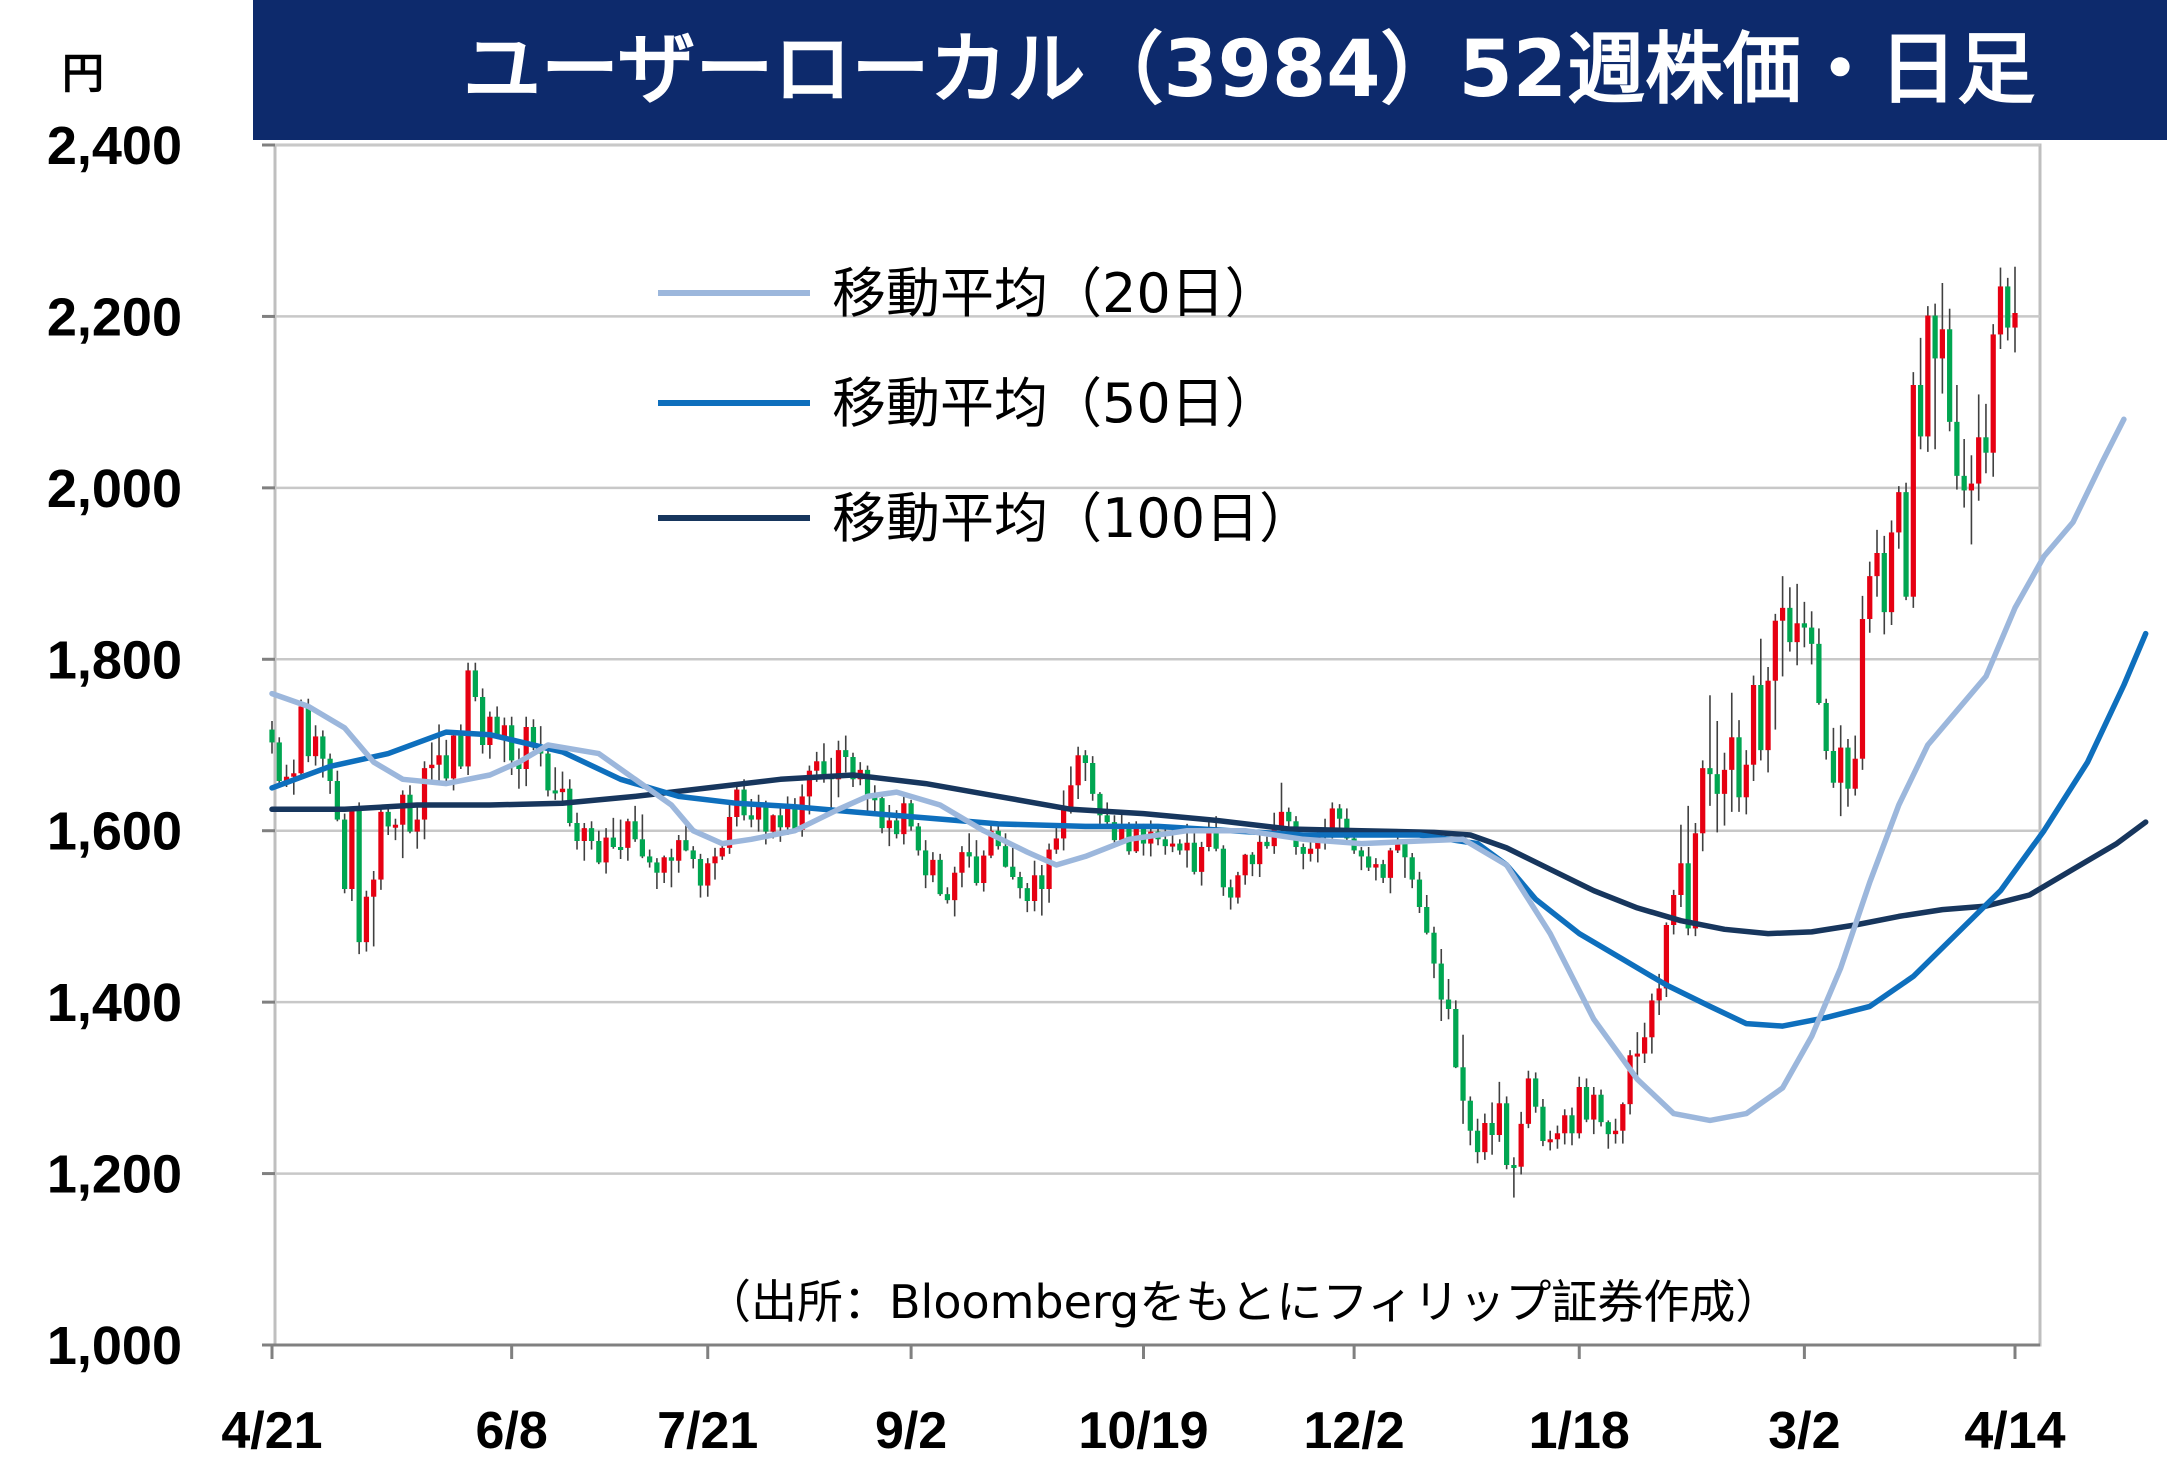 Image resolution: width=2167 pixels, height=1479 pixels. What do you see at coordinates (512, 1431) in the screenshot?
I see `x-tick-label: 6/8` at bounding box center [512, 1431].